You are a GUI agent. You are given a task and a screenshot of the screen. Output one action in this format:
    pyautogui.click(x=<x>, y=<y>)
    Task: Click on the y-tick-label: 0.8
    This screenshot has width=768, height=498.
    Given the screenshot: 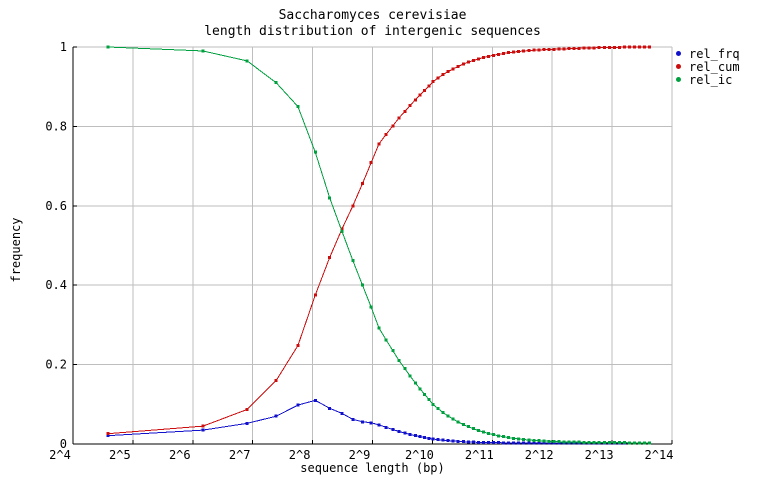 What is the action you would take?
    pyautogui.click(x=56, y=126)
    